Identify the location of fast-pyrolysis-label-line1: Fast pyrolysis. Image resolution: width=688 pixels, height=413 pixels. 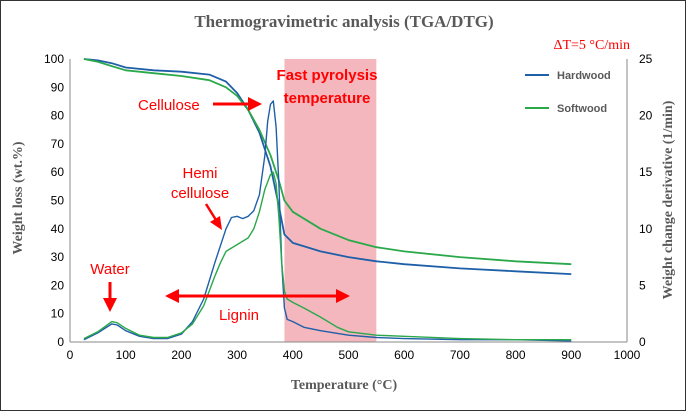
(327, 75).